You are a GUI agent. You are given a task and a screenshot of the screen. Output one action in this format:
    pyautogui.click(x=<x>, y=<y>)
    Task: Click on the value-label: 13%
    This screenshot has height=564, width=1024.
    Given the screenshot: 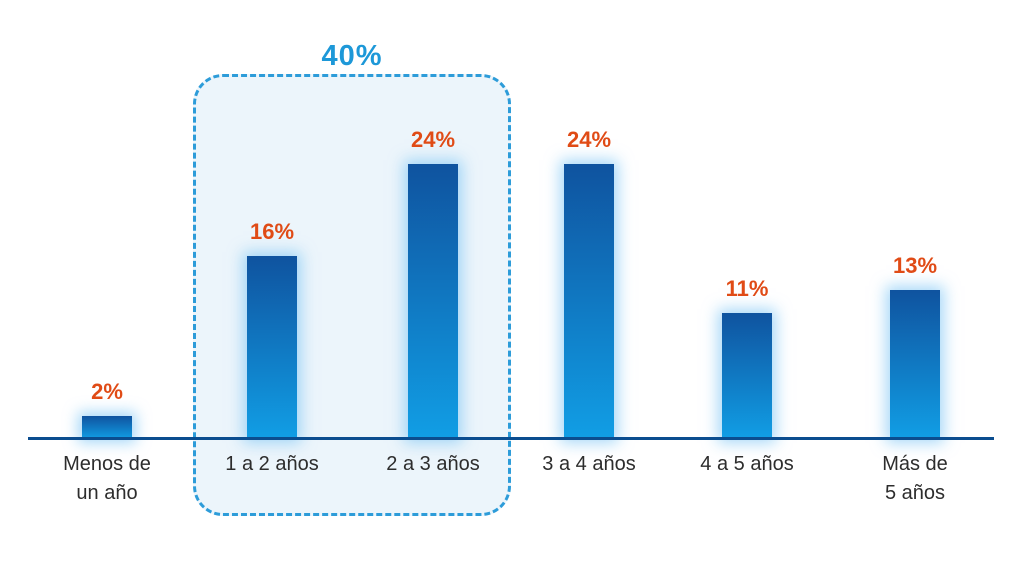 What is the action you would take?
    pyautogui.click(x=915, y=265)
    